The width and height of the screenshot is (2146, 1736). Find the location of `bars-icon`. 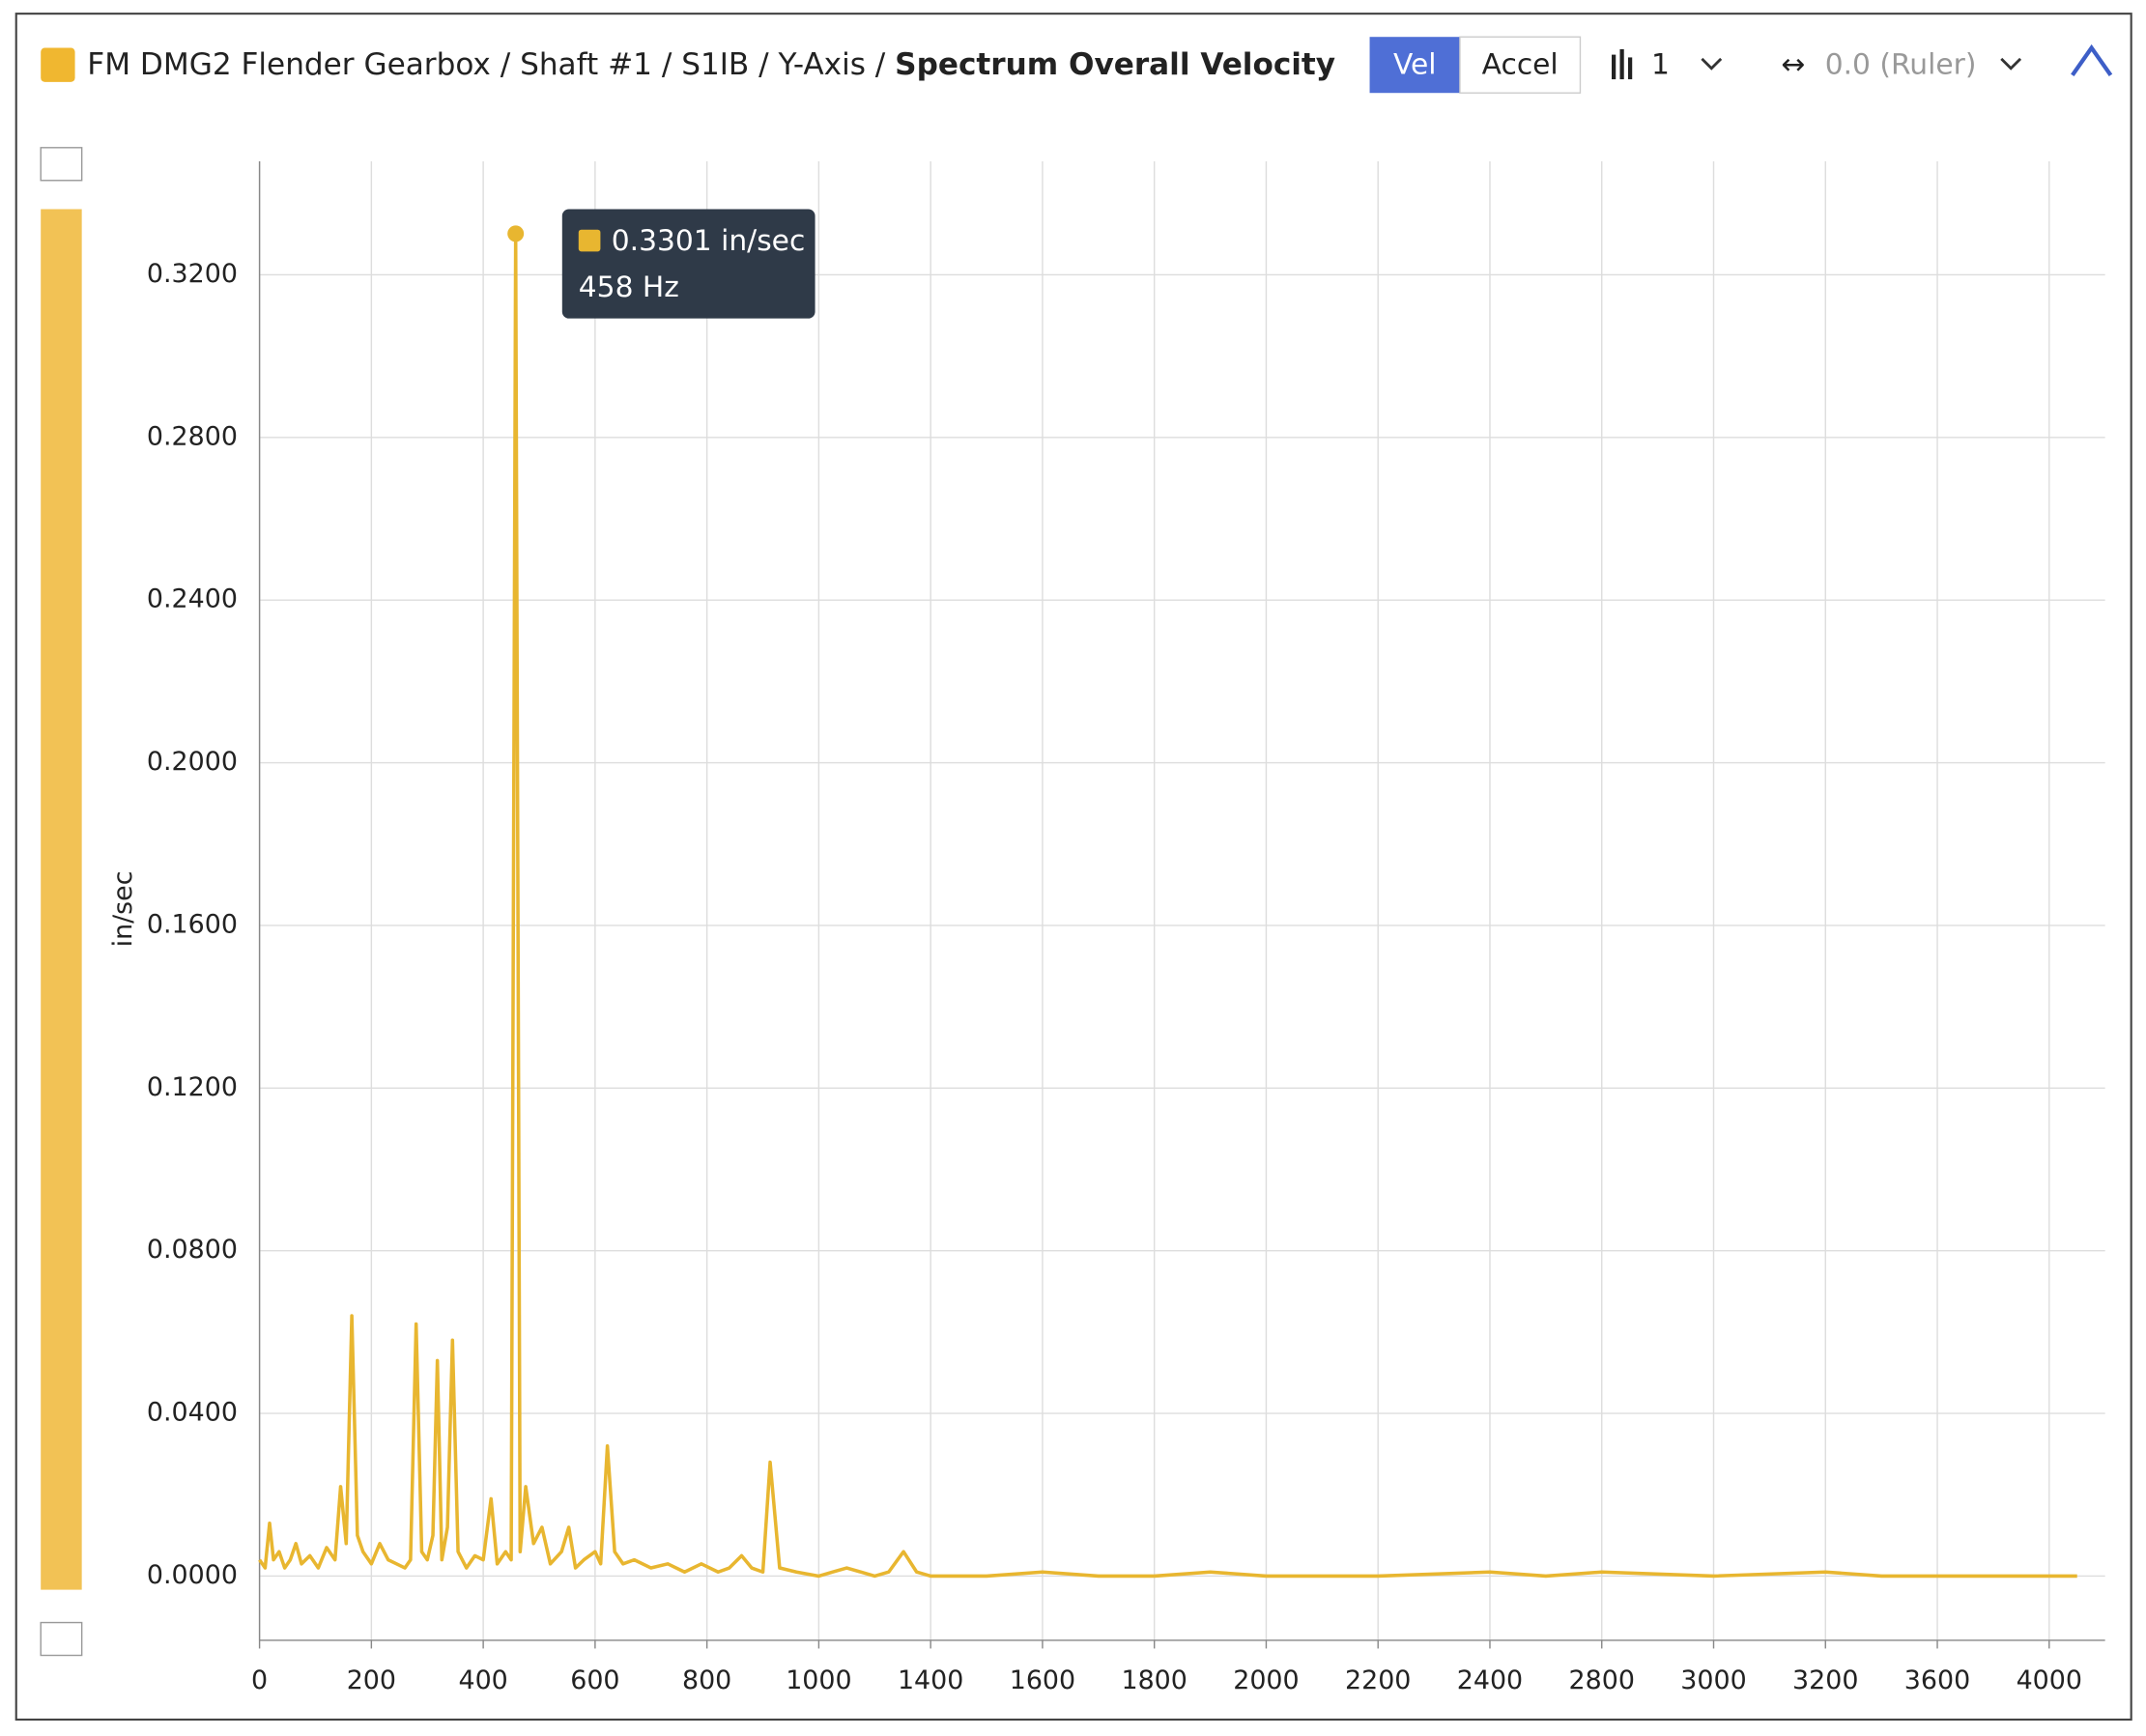

bars-icon is located at coordinates (1622, 64).